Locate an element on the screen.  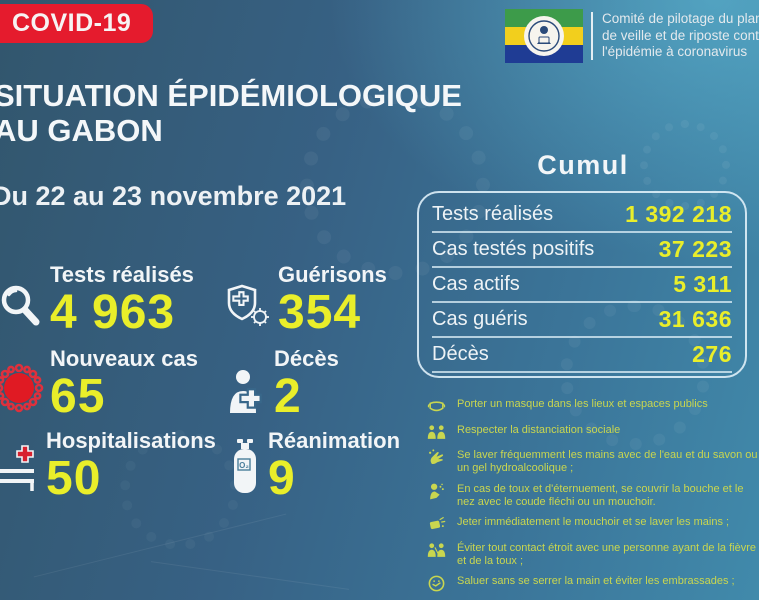
cumul-row-deces: Décès 276 is located at coordinates (582, 355).